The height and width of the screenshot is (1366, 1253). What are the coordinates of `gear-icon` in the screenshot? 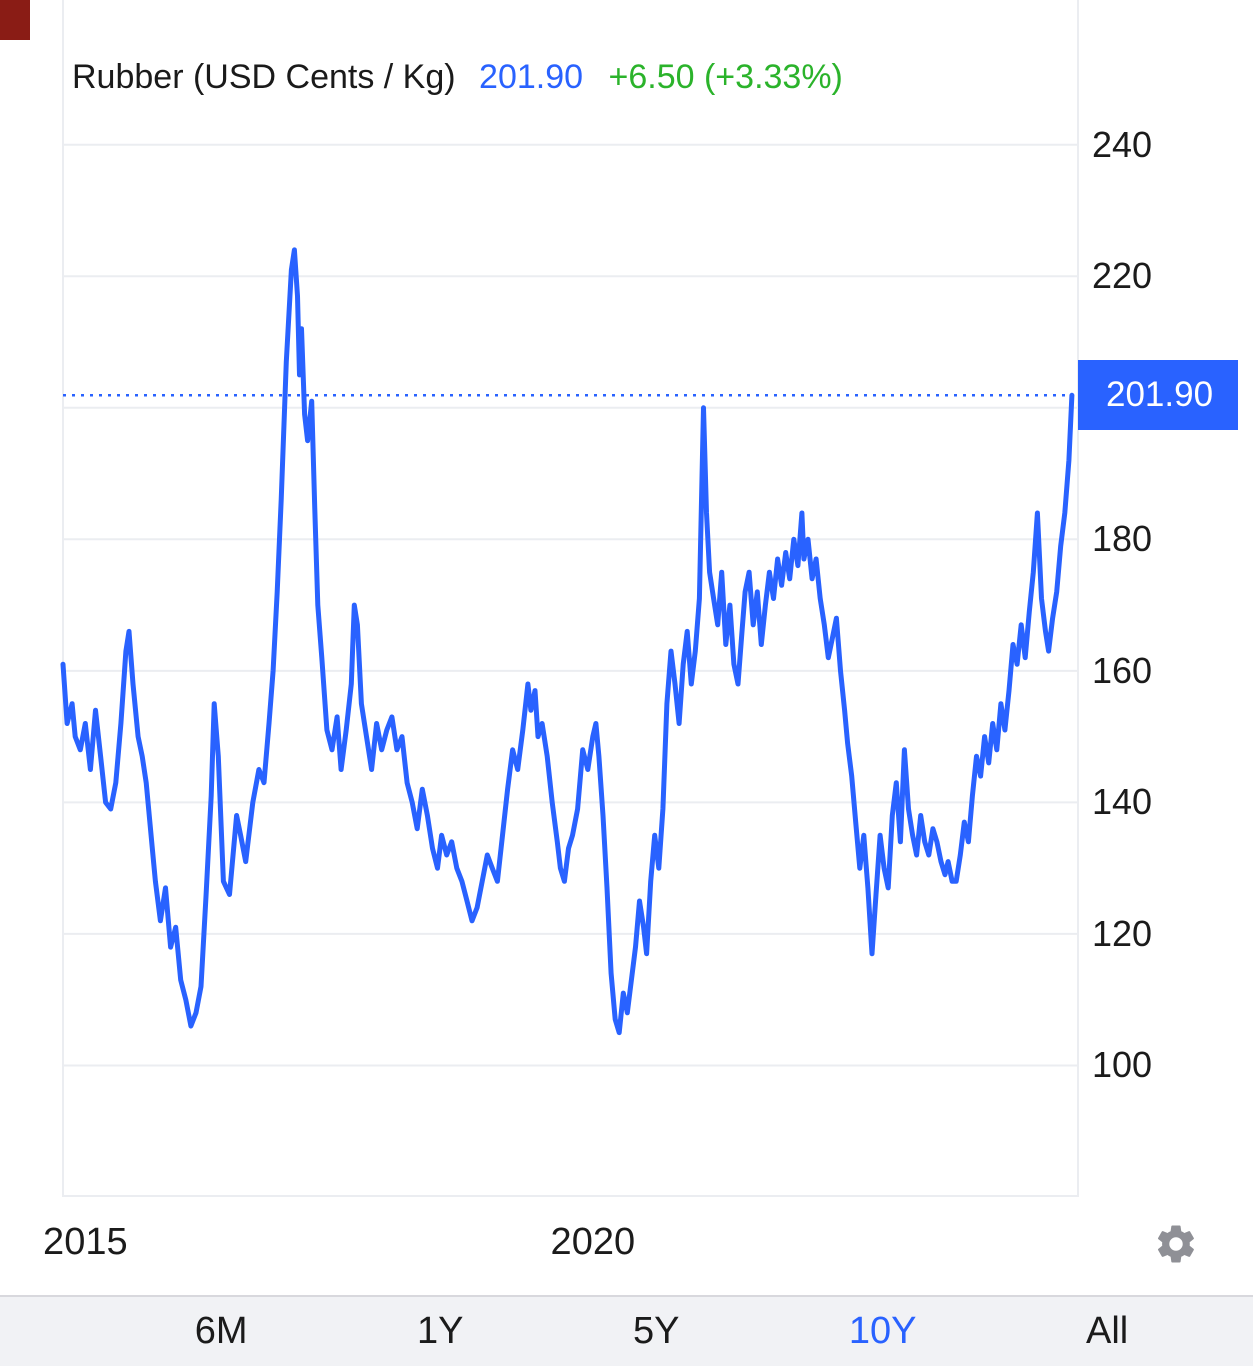 It's located at (1176, 1244).